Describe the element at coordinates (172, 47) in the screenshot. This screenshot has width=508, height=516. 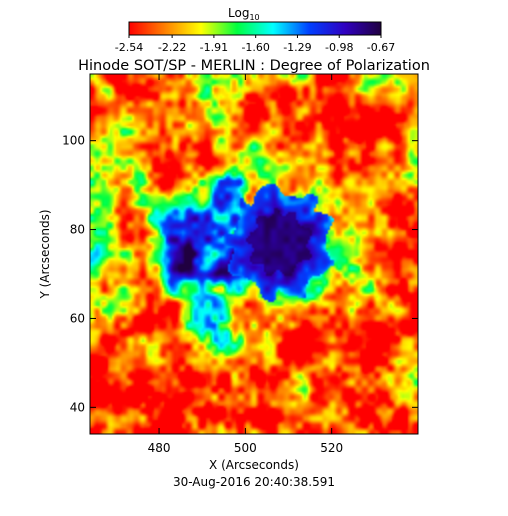
I see `colorbar-tick-label: -2.22` at that location.